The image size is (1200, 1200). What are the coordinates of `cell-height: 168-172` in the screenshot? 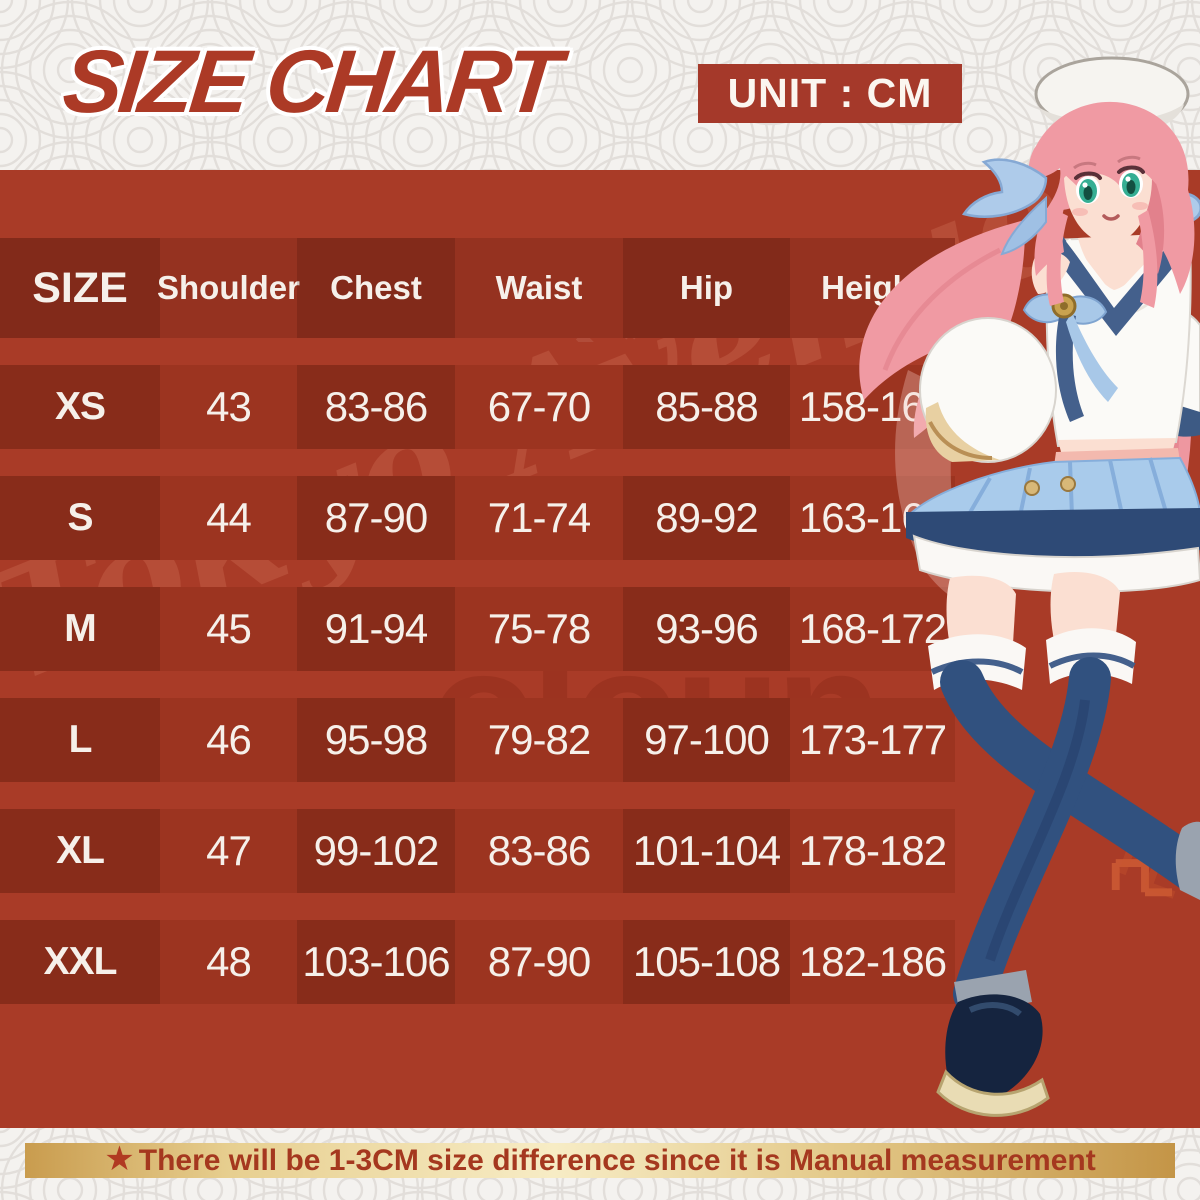 It's located at (872, 628).